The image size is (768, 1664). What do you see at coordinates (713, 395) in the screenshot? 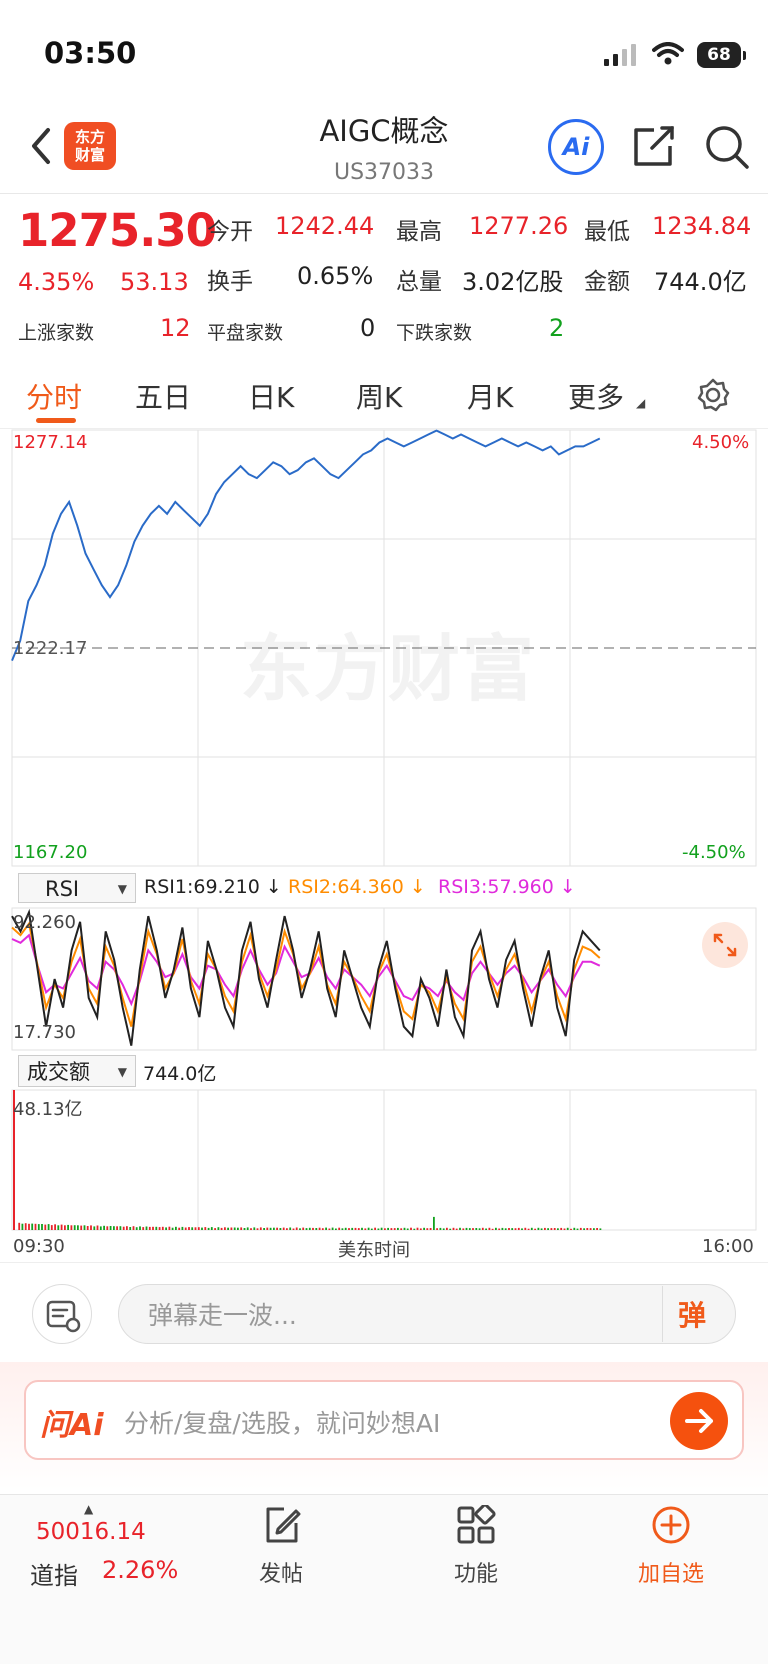
I see `settings-gear-icon` at bounding box center [713, 395].